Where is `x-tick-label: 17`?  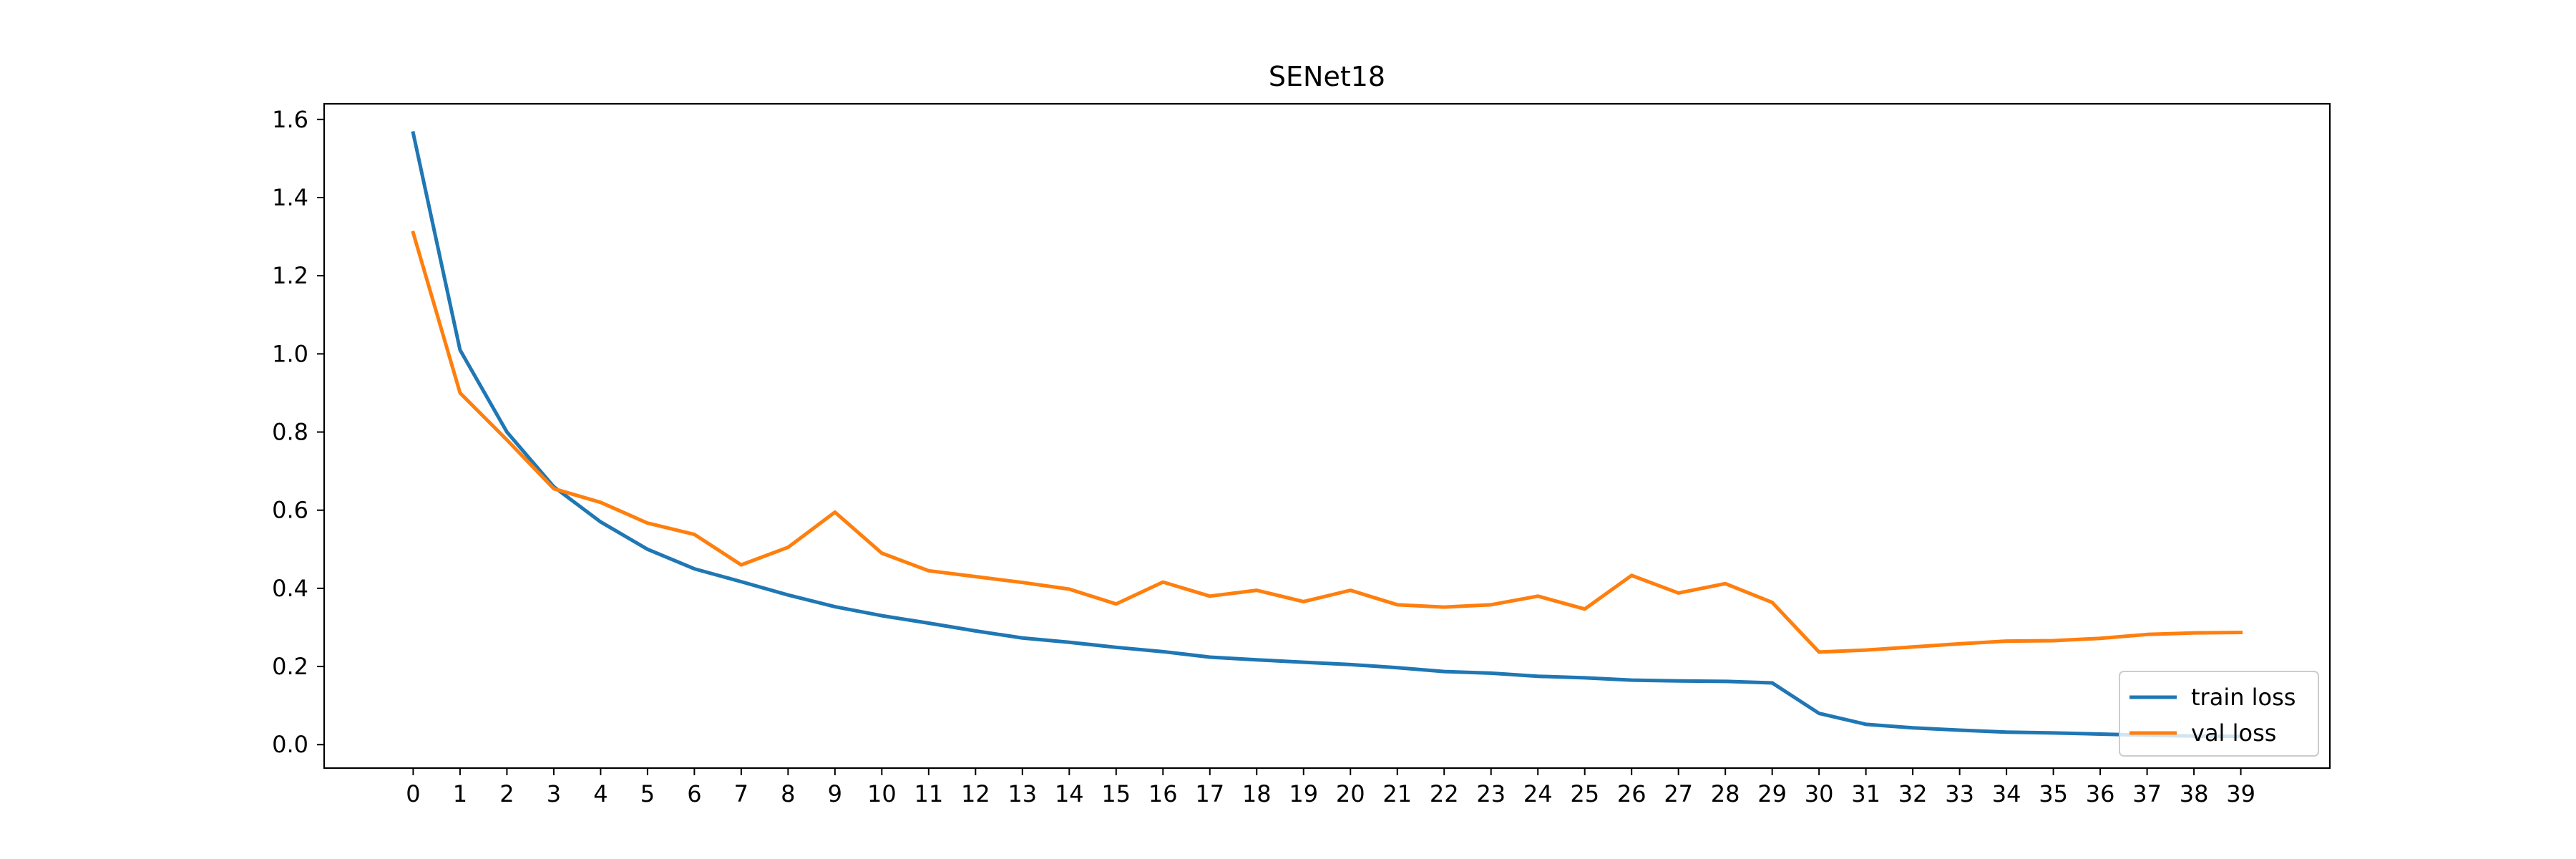
x-tick-label: 17 is located at coordinates (1209, 793).